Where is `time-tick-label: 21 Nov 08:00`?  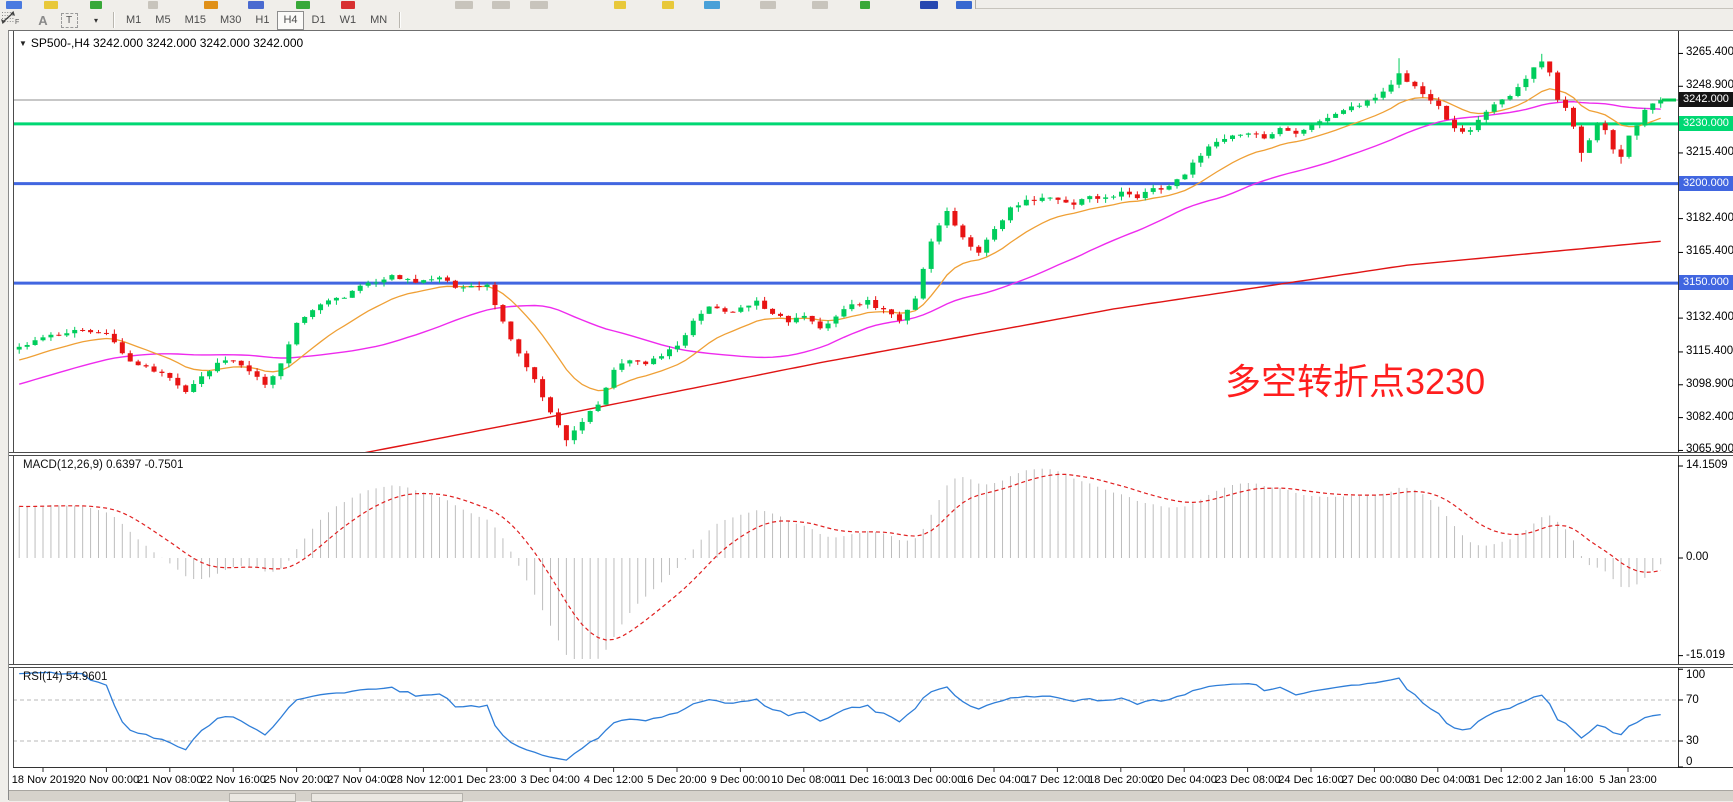 time-tick-label: 21 Nov 08:00 is located at coordinates (170, 780).